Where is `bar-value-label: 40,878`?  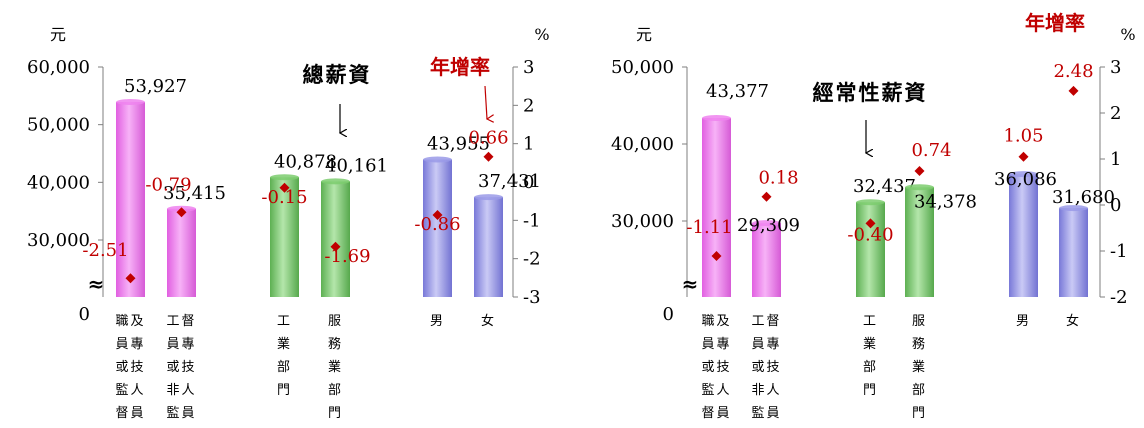
bar-value-label: 40,878 is located at coordinates (305, 161).